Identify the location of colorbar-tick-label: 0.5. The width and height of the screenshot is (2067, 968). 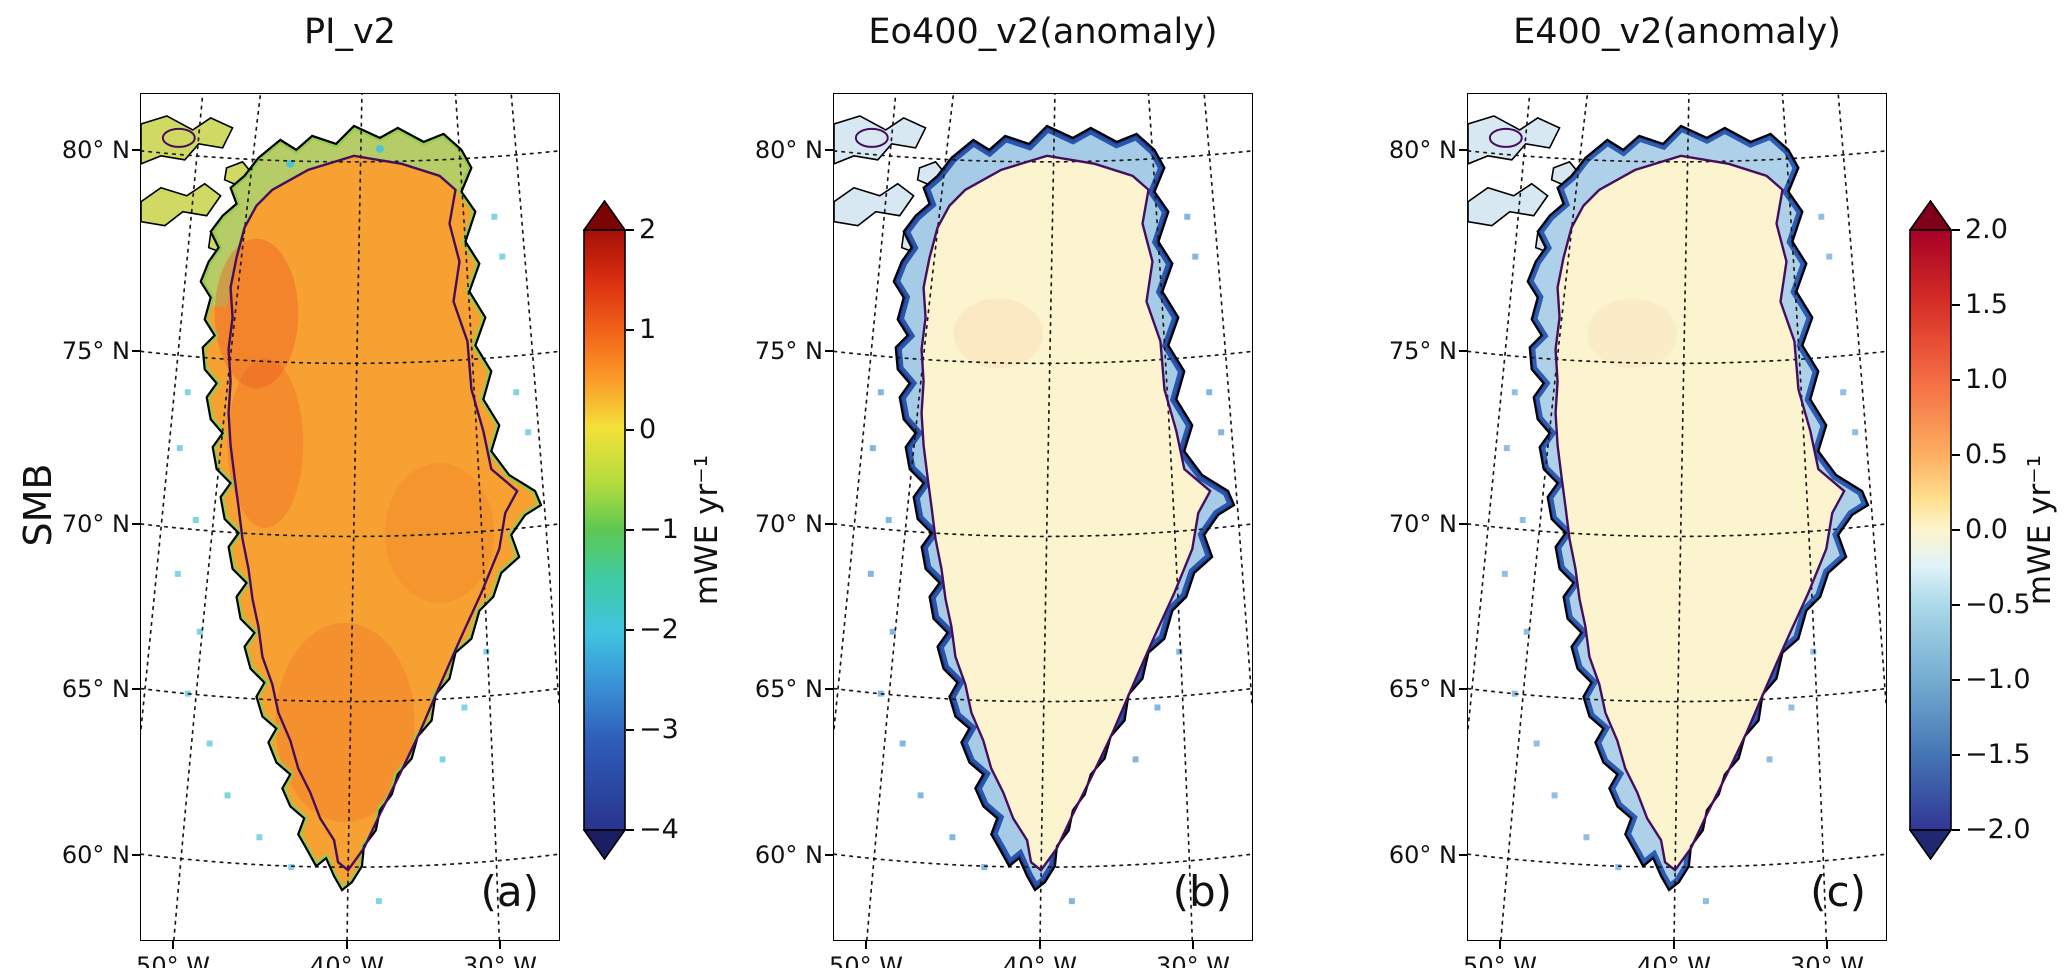
(1986, 454).